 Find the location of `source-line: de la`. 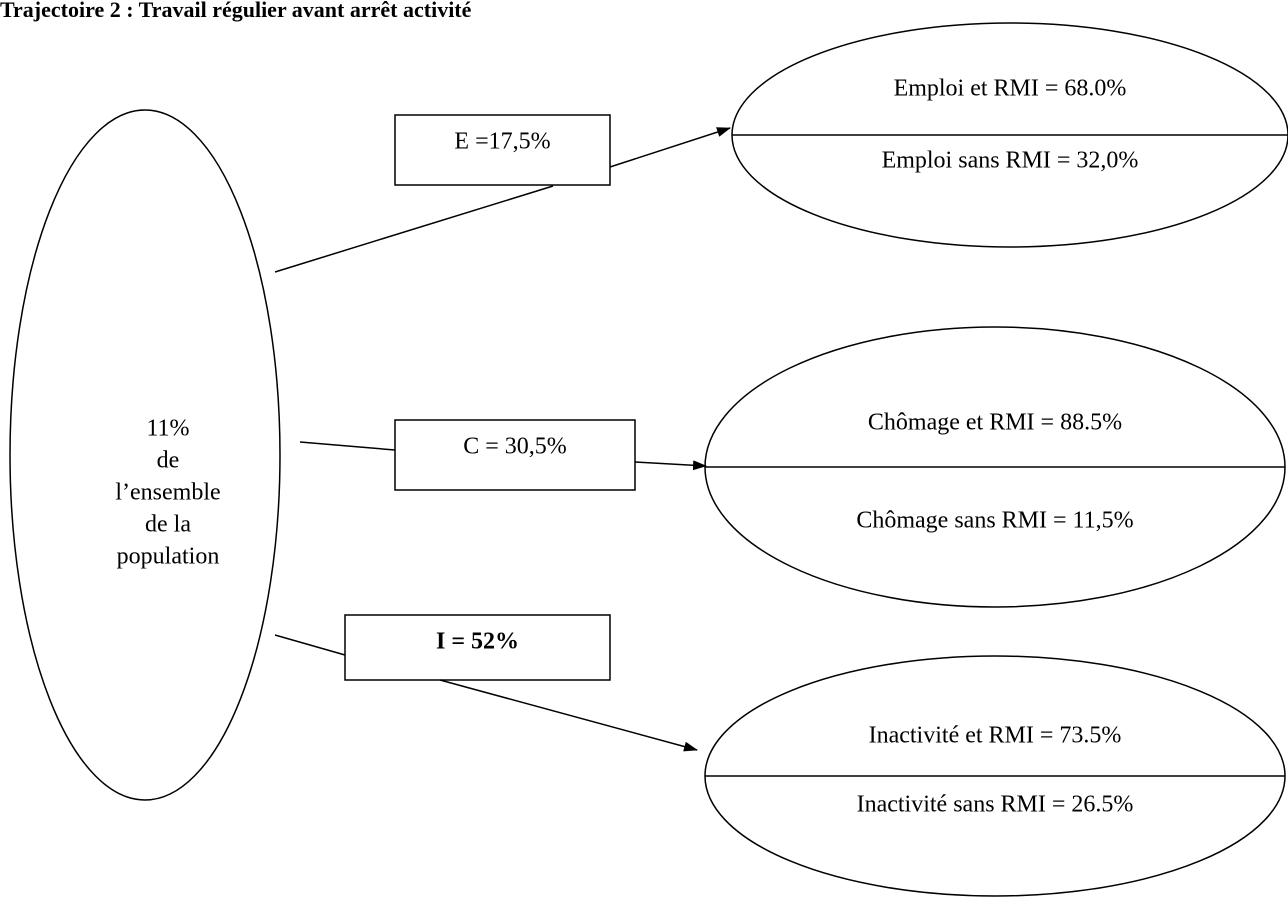

source-line: de la is located at coordinates (168, 525).